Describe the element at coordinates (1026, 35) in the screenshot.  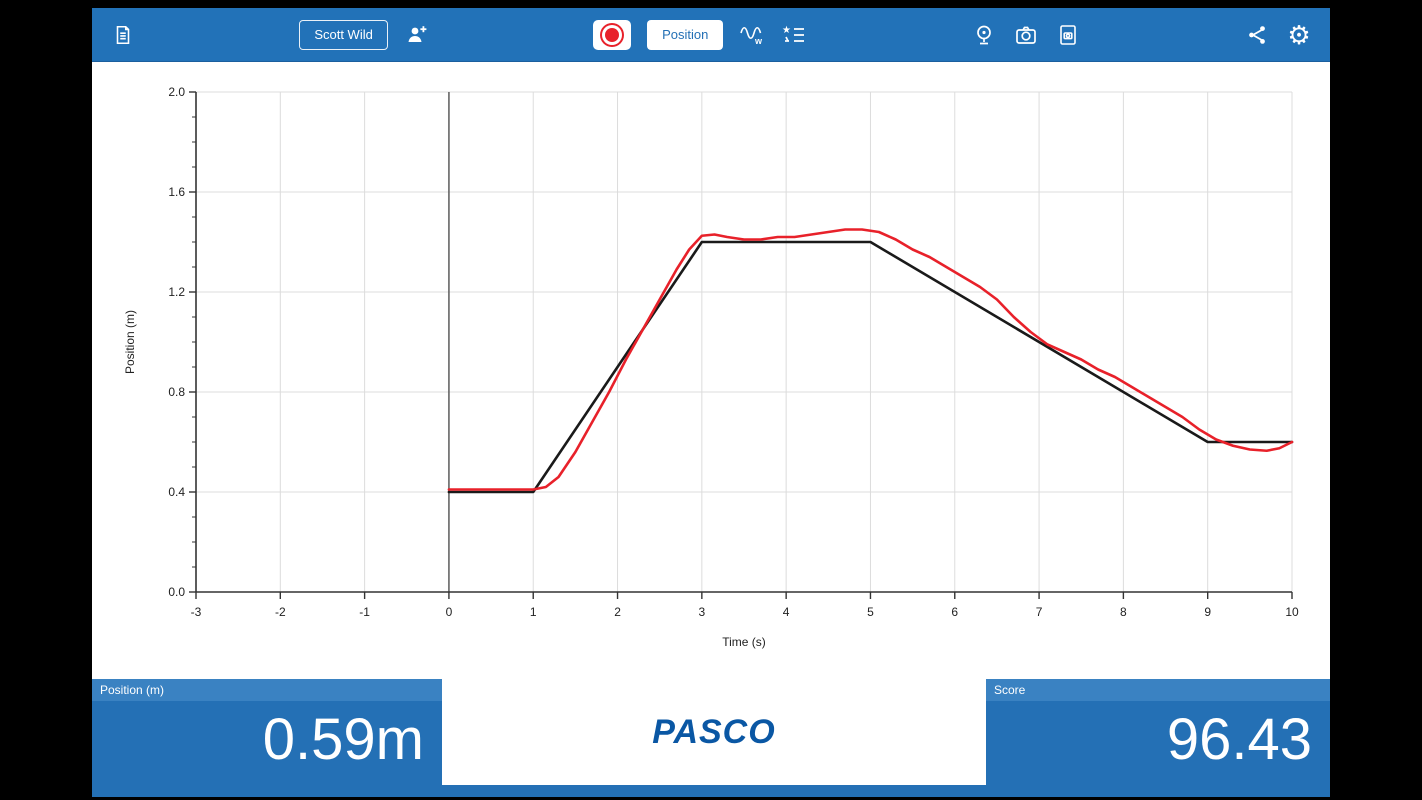
I see `camera-icon` at that location.